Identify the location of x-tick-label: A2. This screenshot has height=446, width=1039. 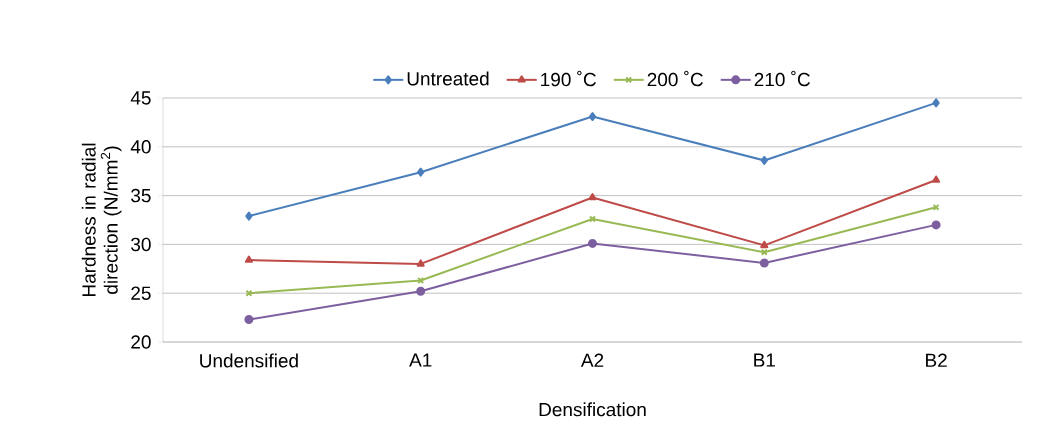
(592, 360).